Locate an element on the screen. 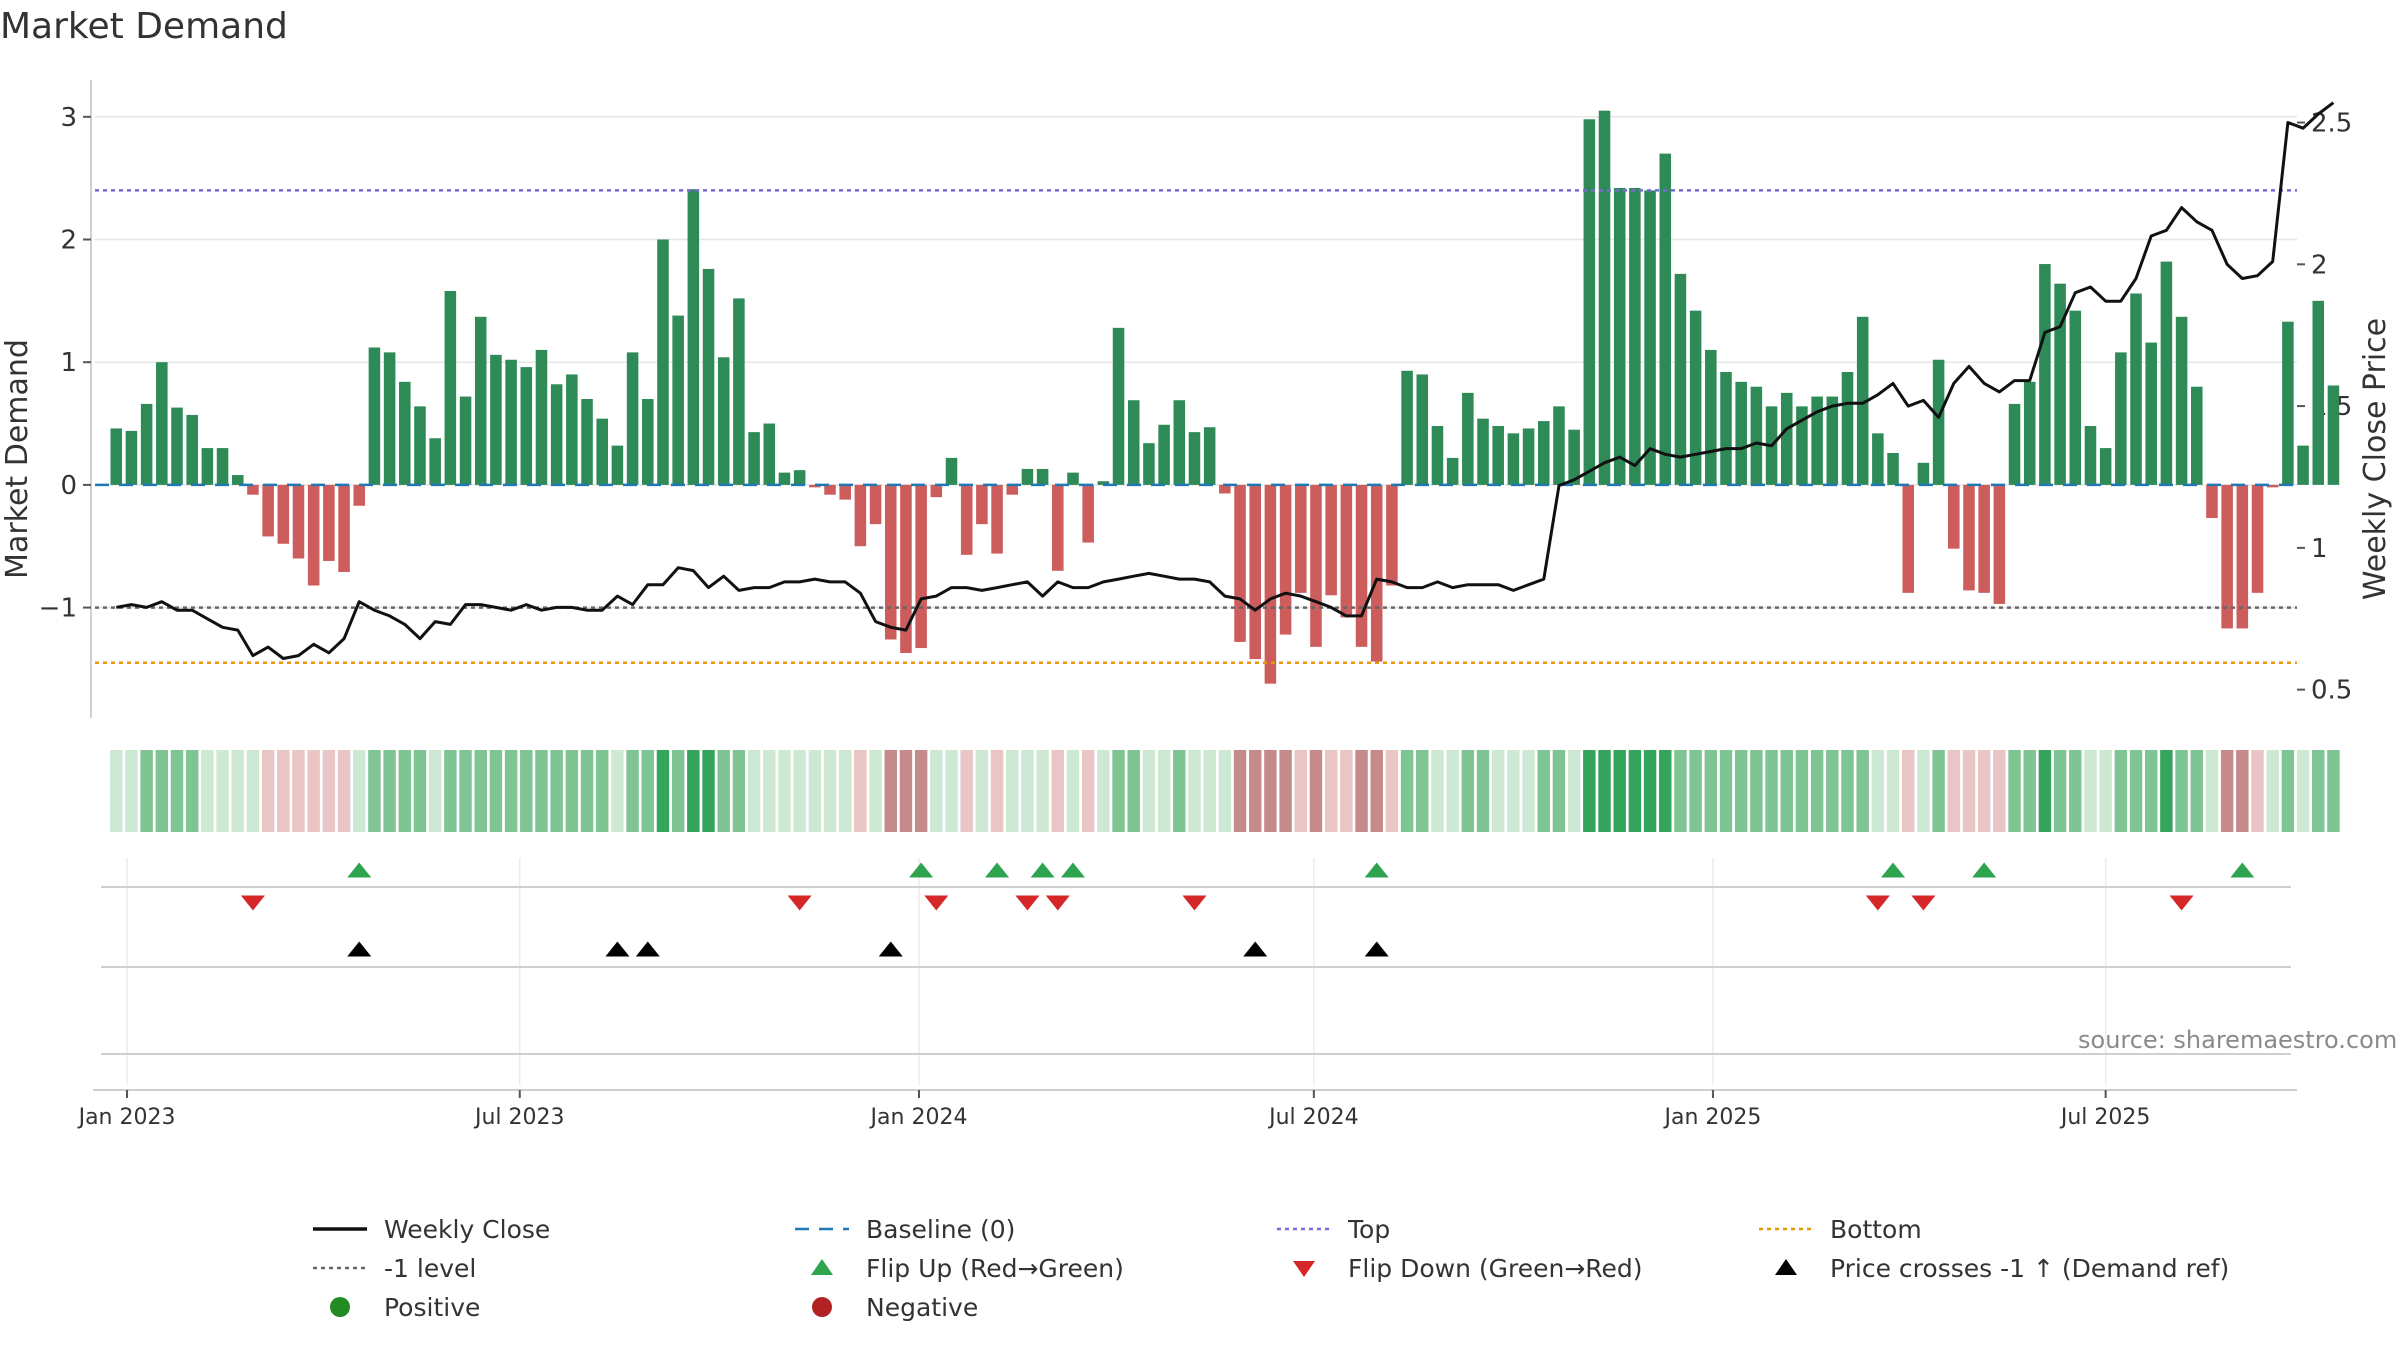 Image resolution: width=2400 pixels, height=1350 pixels. x-tick-label: Jan 2025 is located at coordinates (1711, 1117).